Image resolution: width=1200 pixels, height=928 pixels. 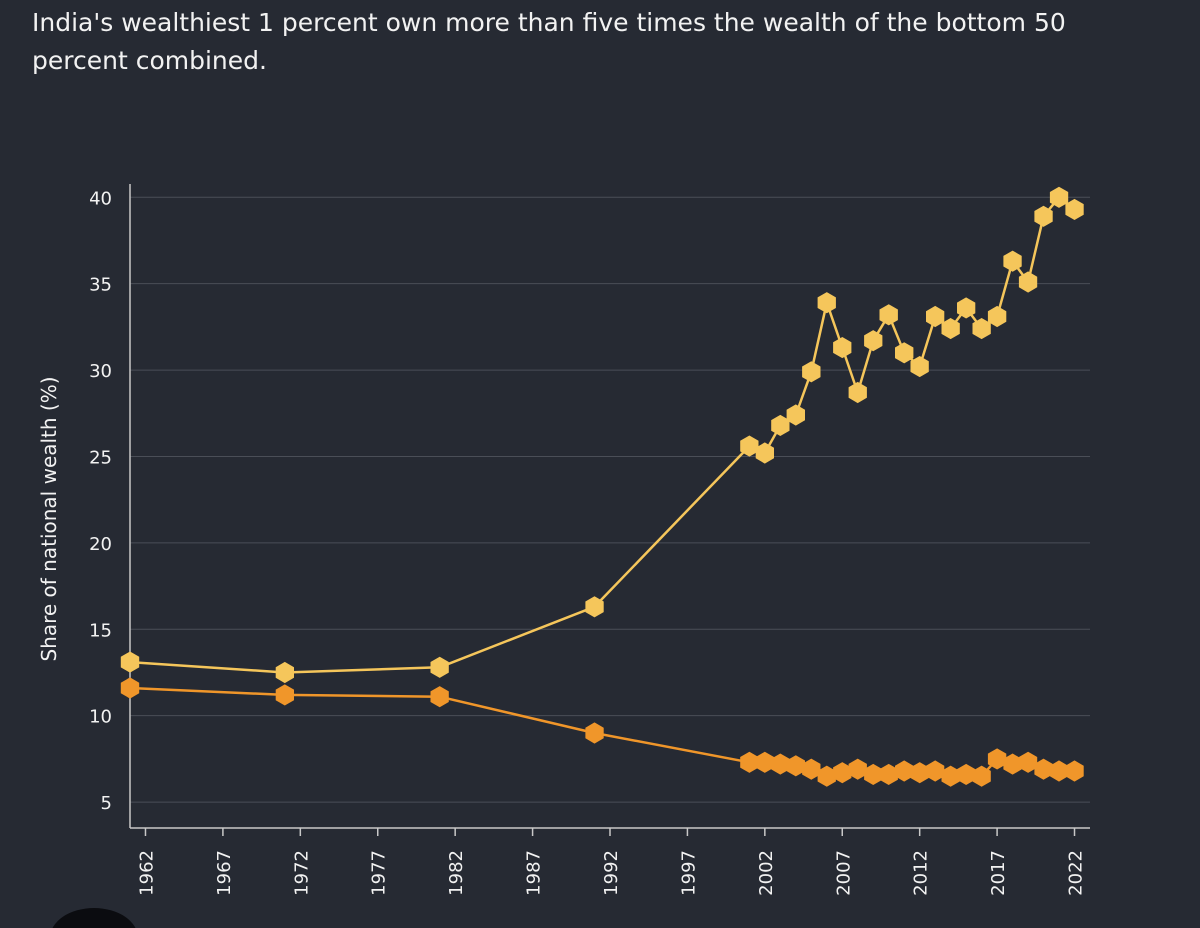 I want to click on x-tick-label: 1982, so click(x=456, y=873).